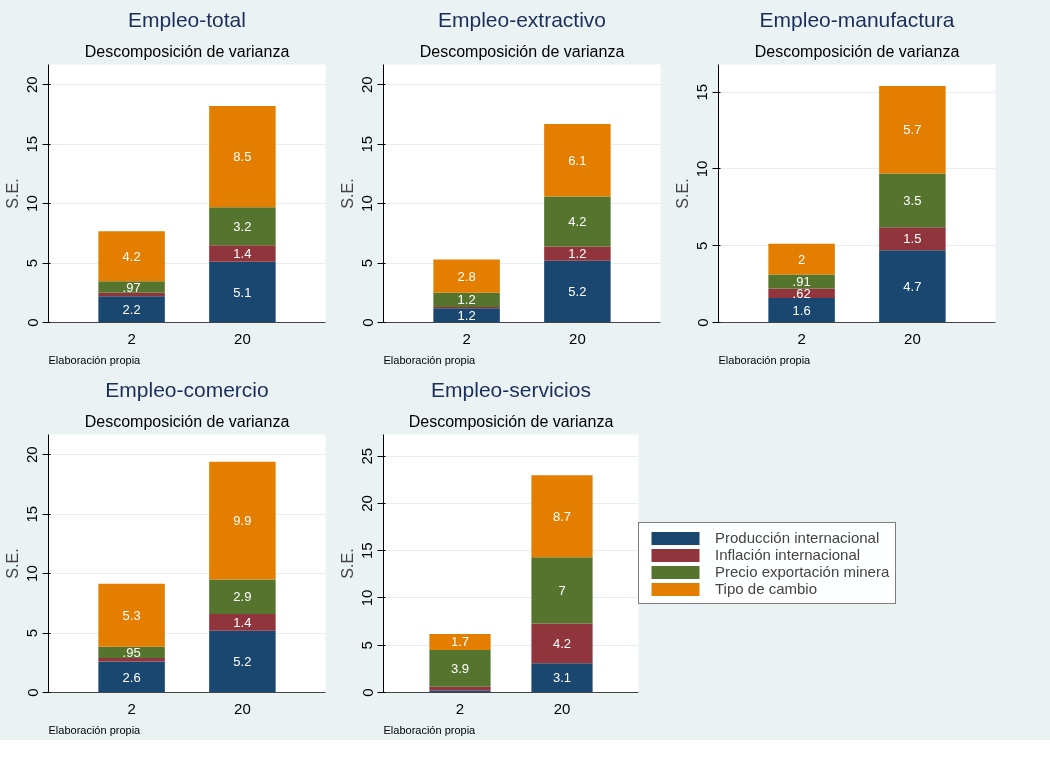 This screenshot has height=774, width=1050. Describe the element at coordinates (131, 652) in the screenshot. I see `data-label: .95` at that location.